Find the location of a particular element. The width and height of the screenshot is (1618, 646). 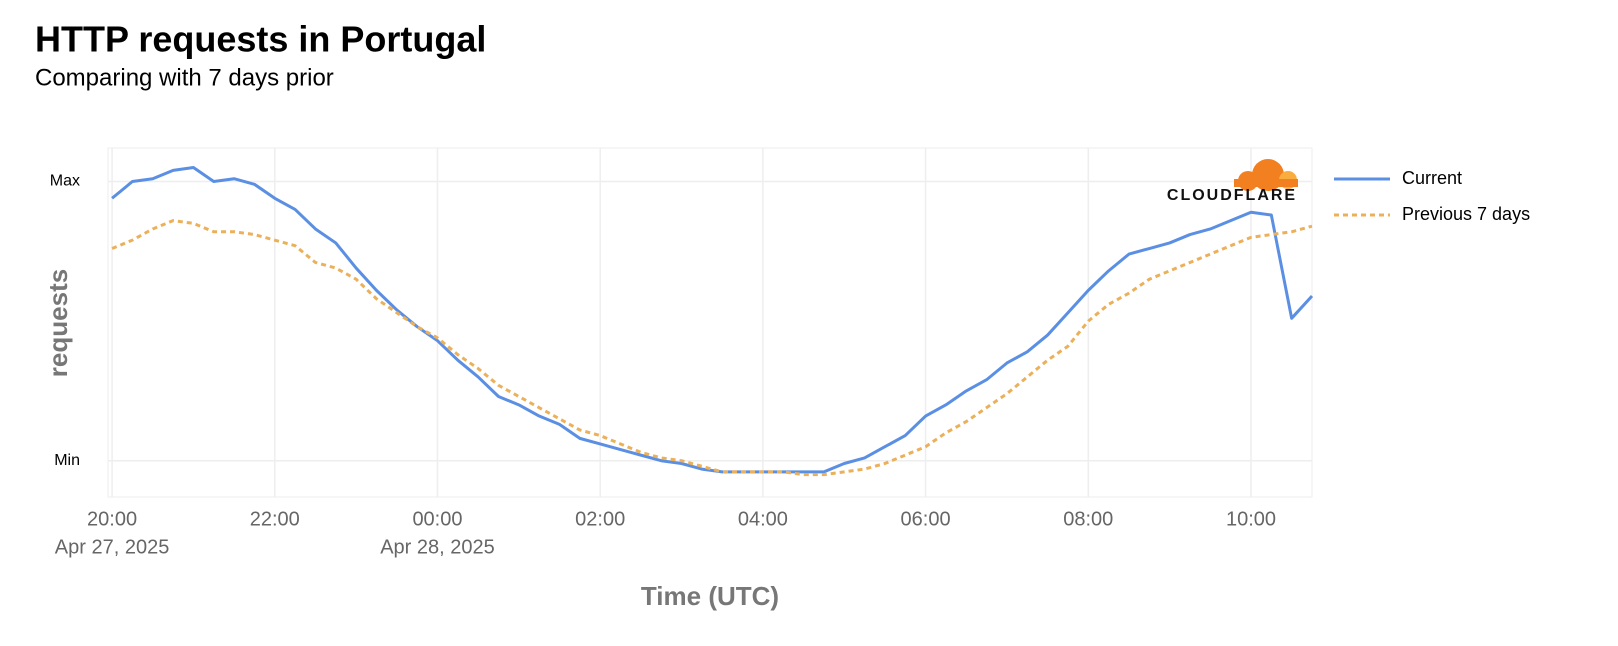

chart-subtitle: Comparing with 7 days prior is located at coordinates (184, 77).